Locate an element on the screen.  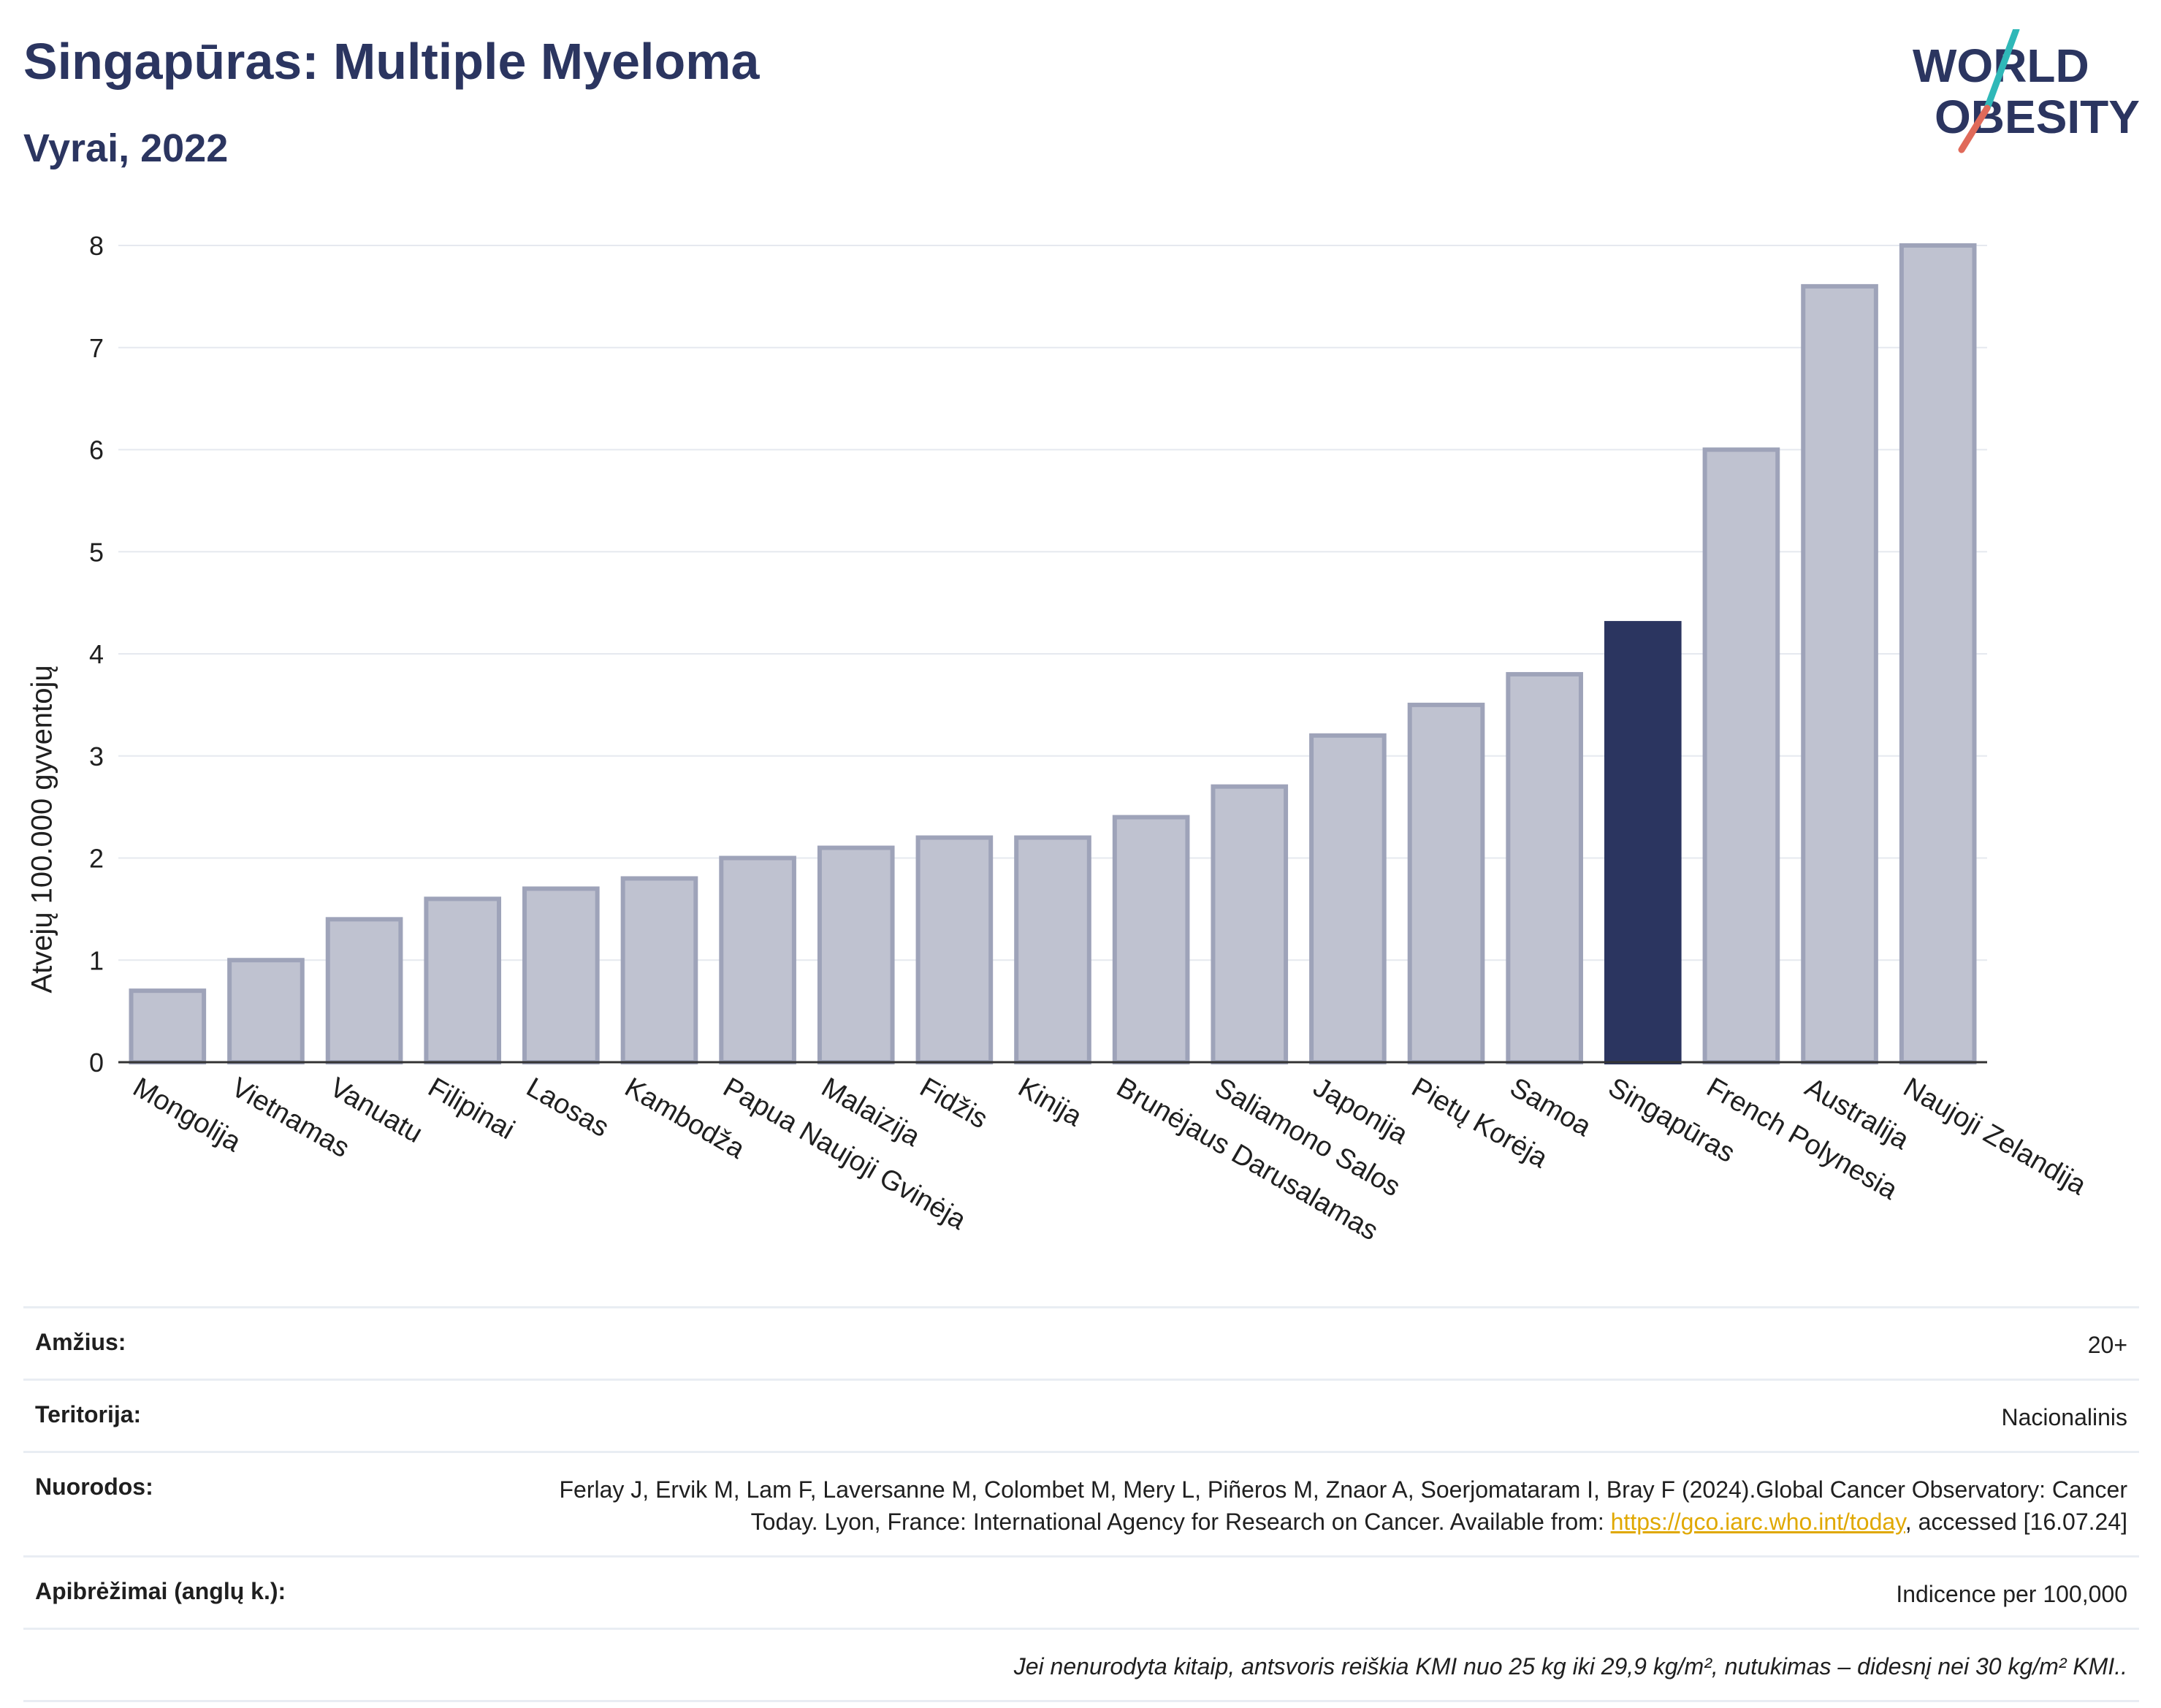
chart-subtitle: Vyrai, 2022 is located at coordinates (126, 148).